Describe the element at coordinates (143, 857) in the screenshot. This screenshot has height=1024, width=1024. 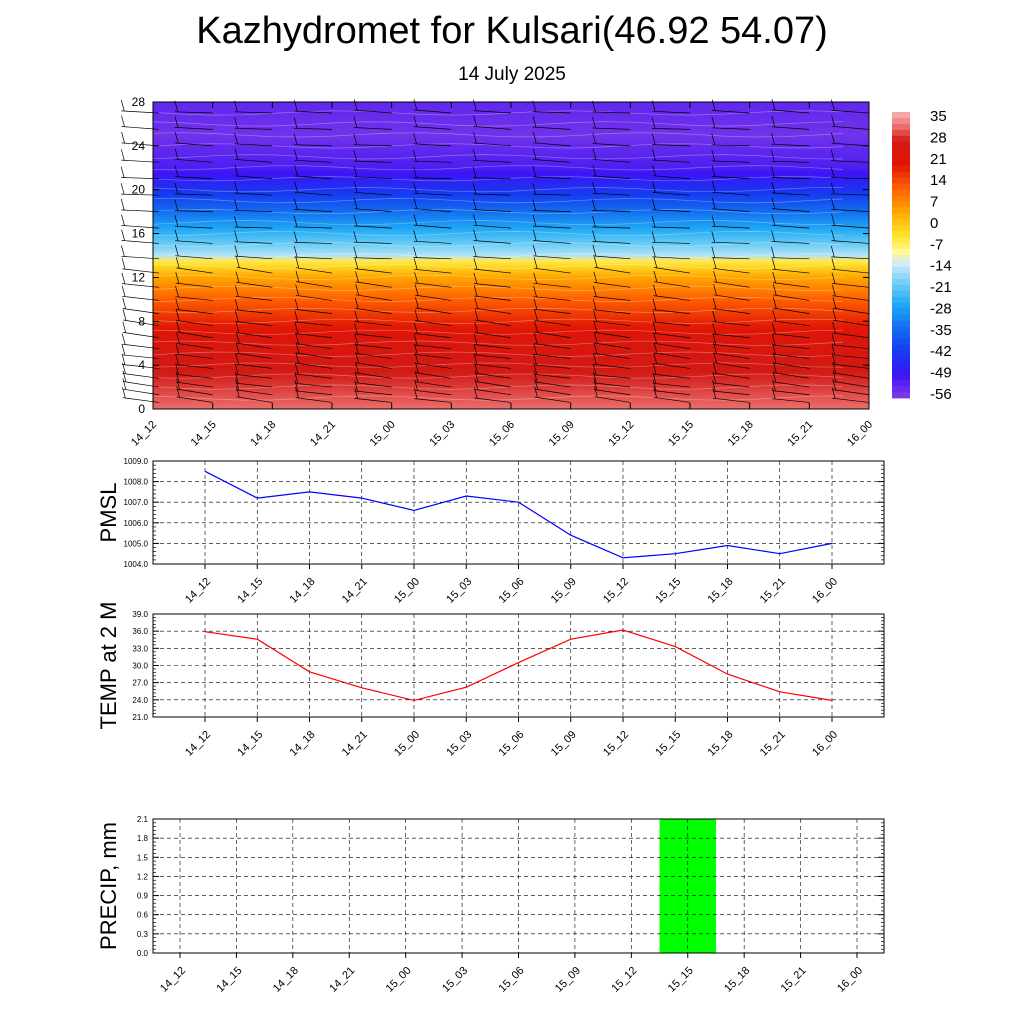
I see `y-tick-label: 1.5` at that location.